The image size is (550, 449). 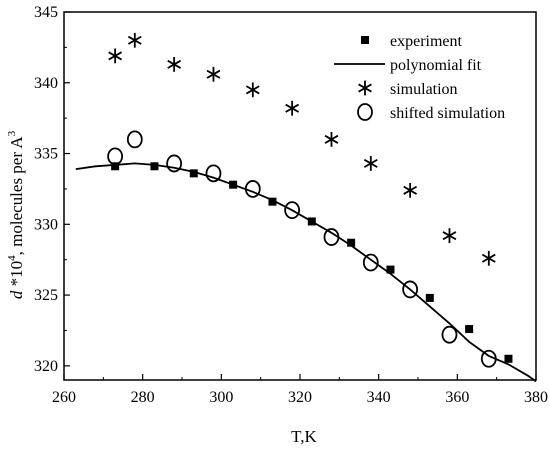 What do you see at coordinates (46, 224) in the screenshot?
I see `y-tick-label: 330` at bounding box center [46, 224].